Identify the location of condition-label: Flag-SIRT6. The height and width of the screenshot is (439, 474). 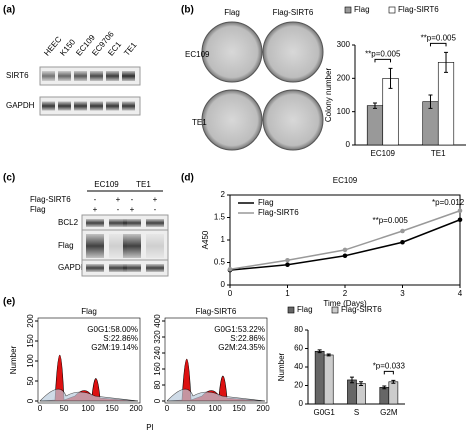
(50, 199).